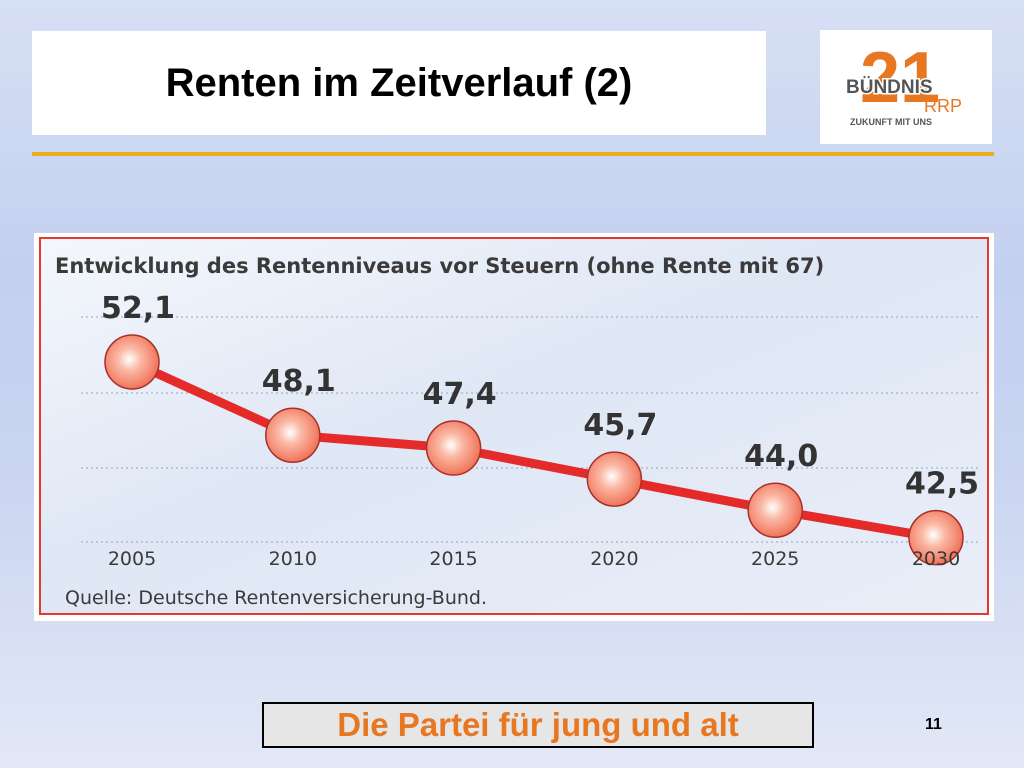 Image resolution: width=1024 pixels, height=768 pixels. I want to click on data-label-2020: 45,7, so click(620, 425).